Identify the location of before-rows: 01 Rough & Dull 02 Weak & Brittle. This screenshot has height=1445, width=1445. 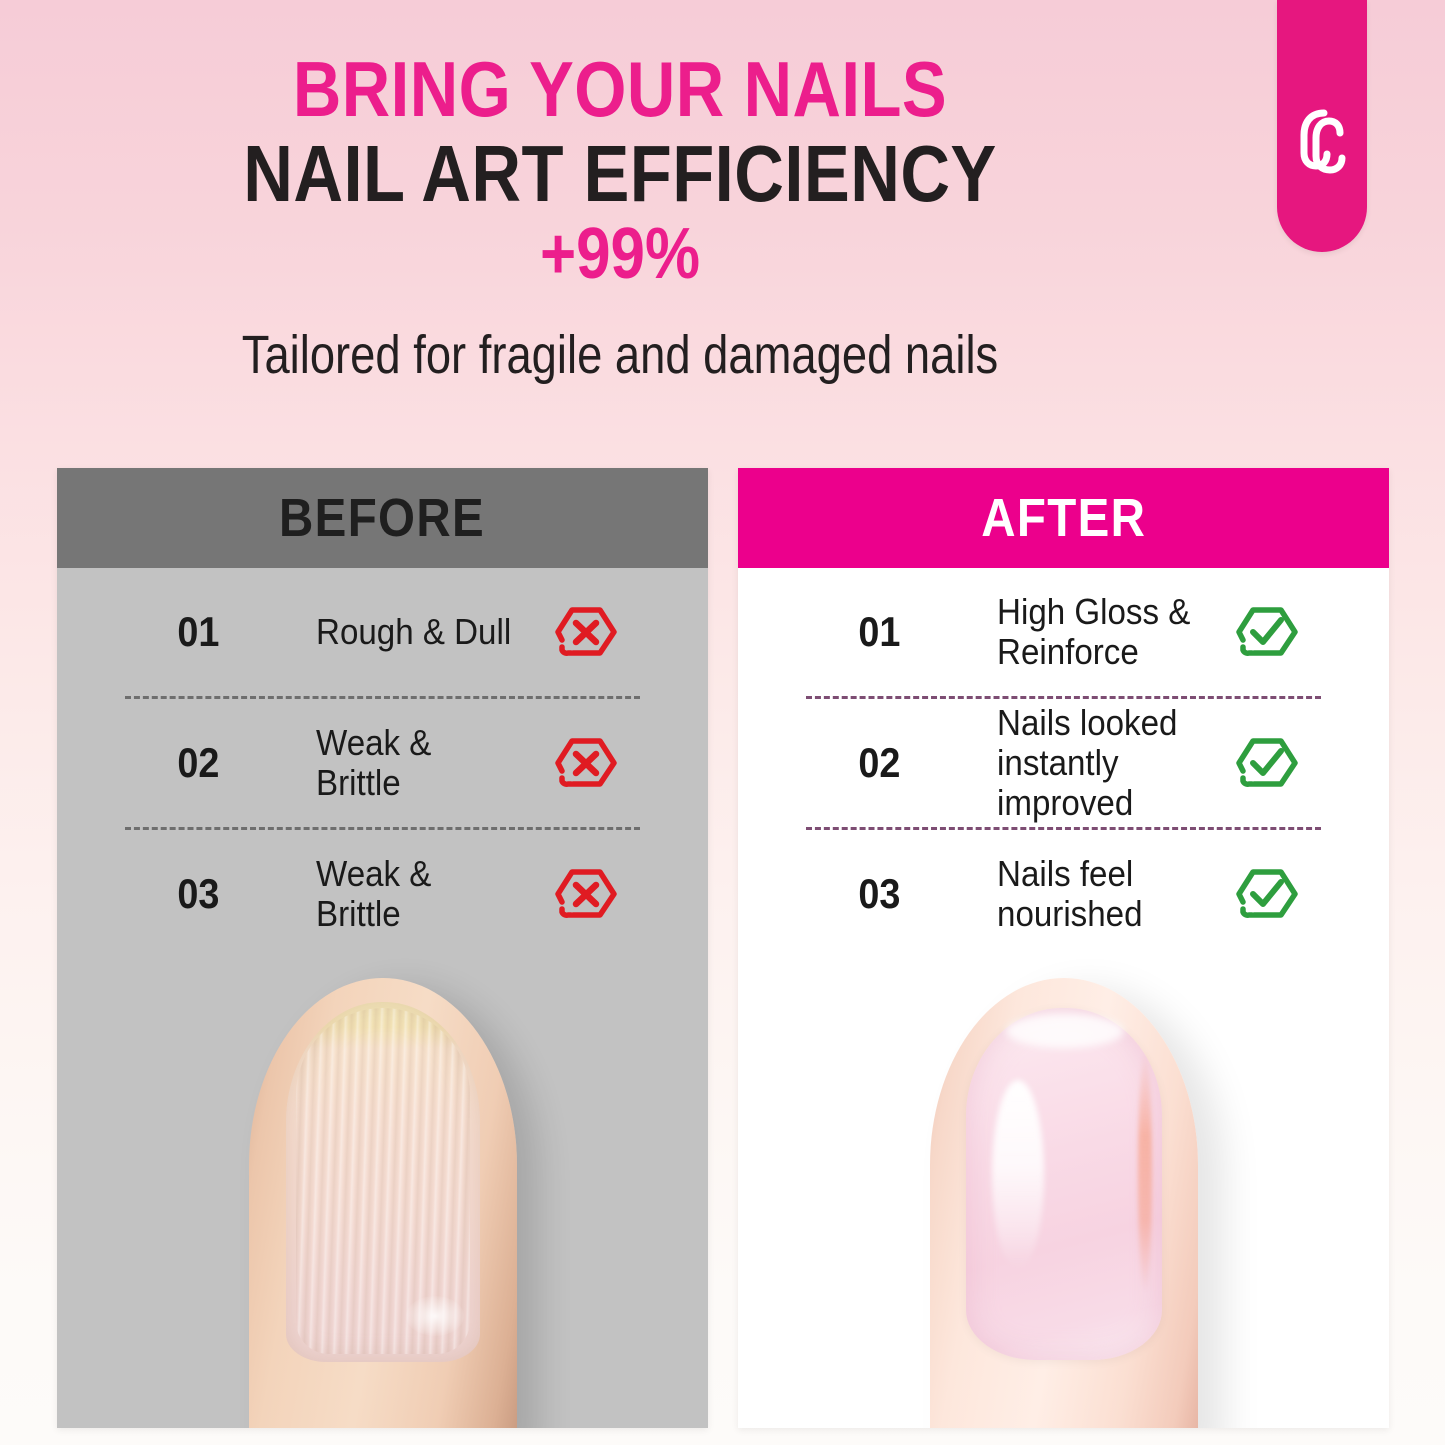
(382, 763).